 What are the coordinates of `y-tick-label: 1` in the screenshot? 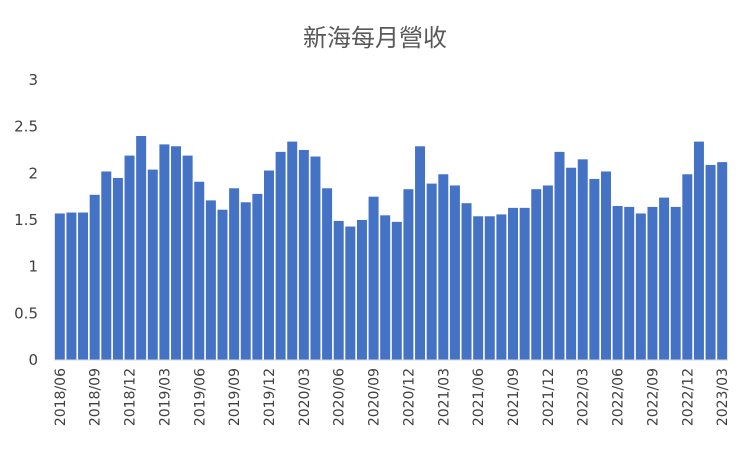 It's located at (33, 267).